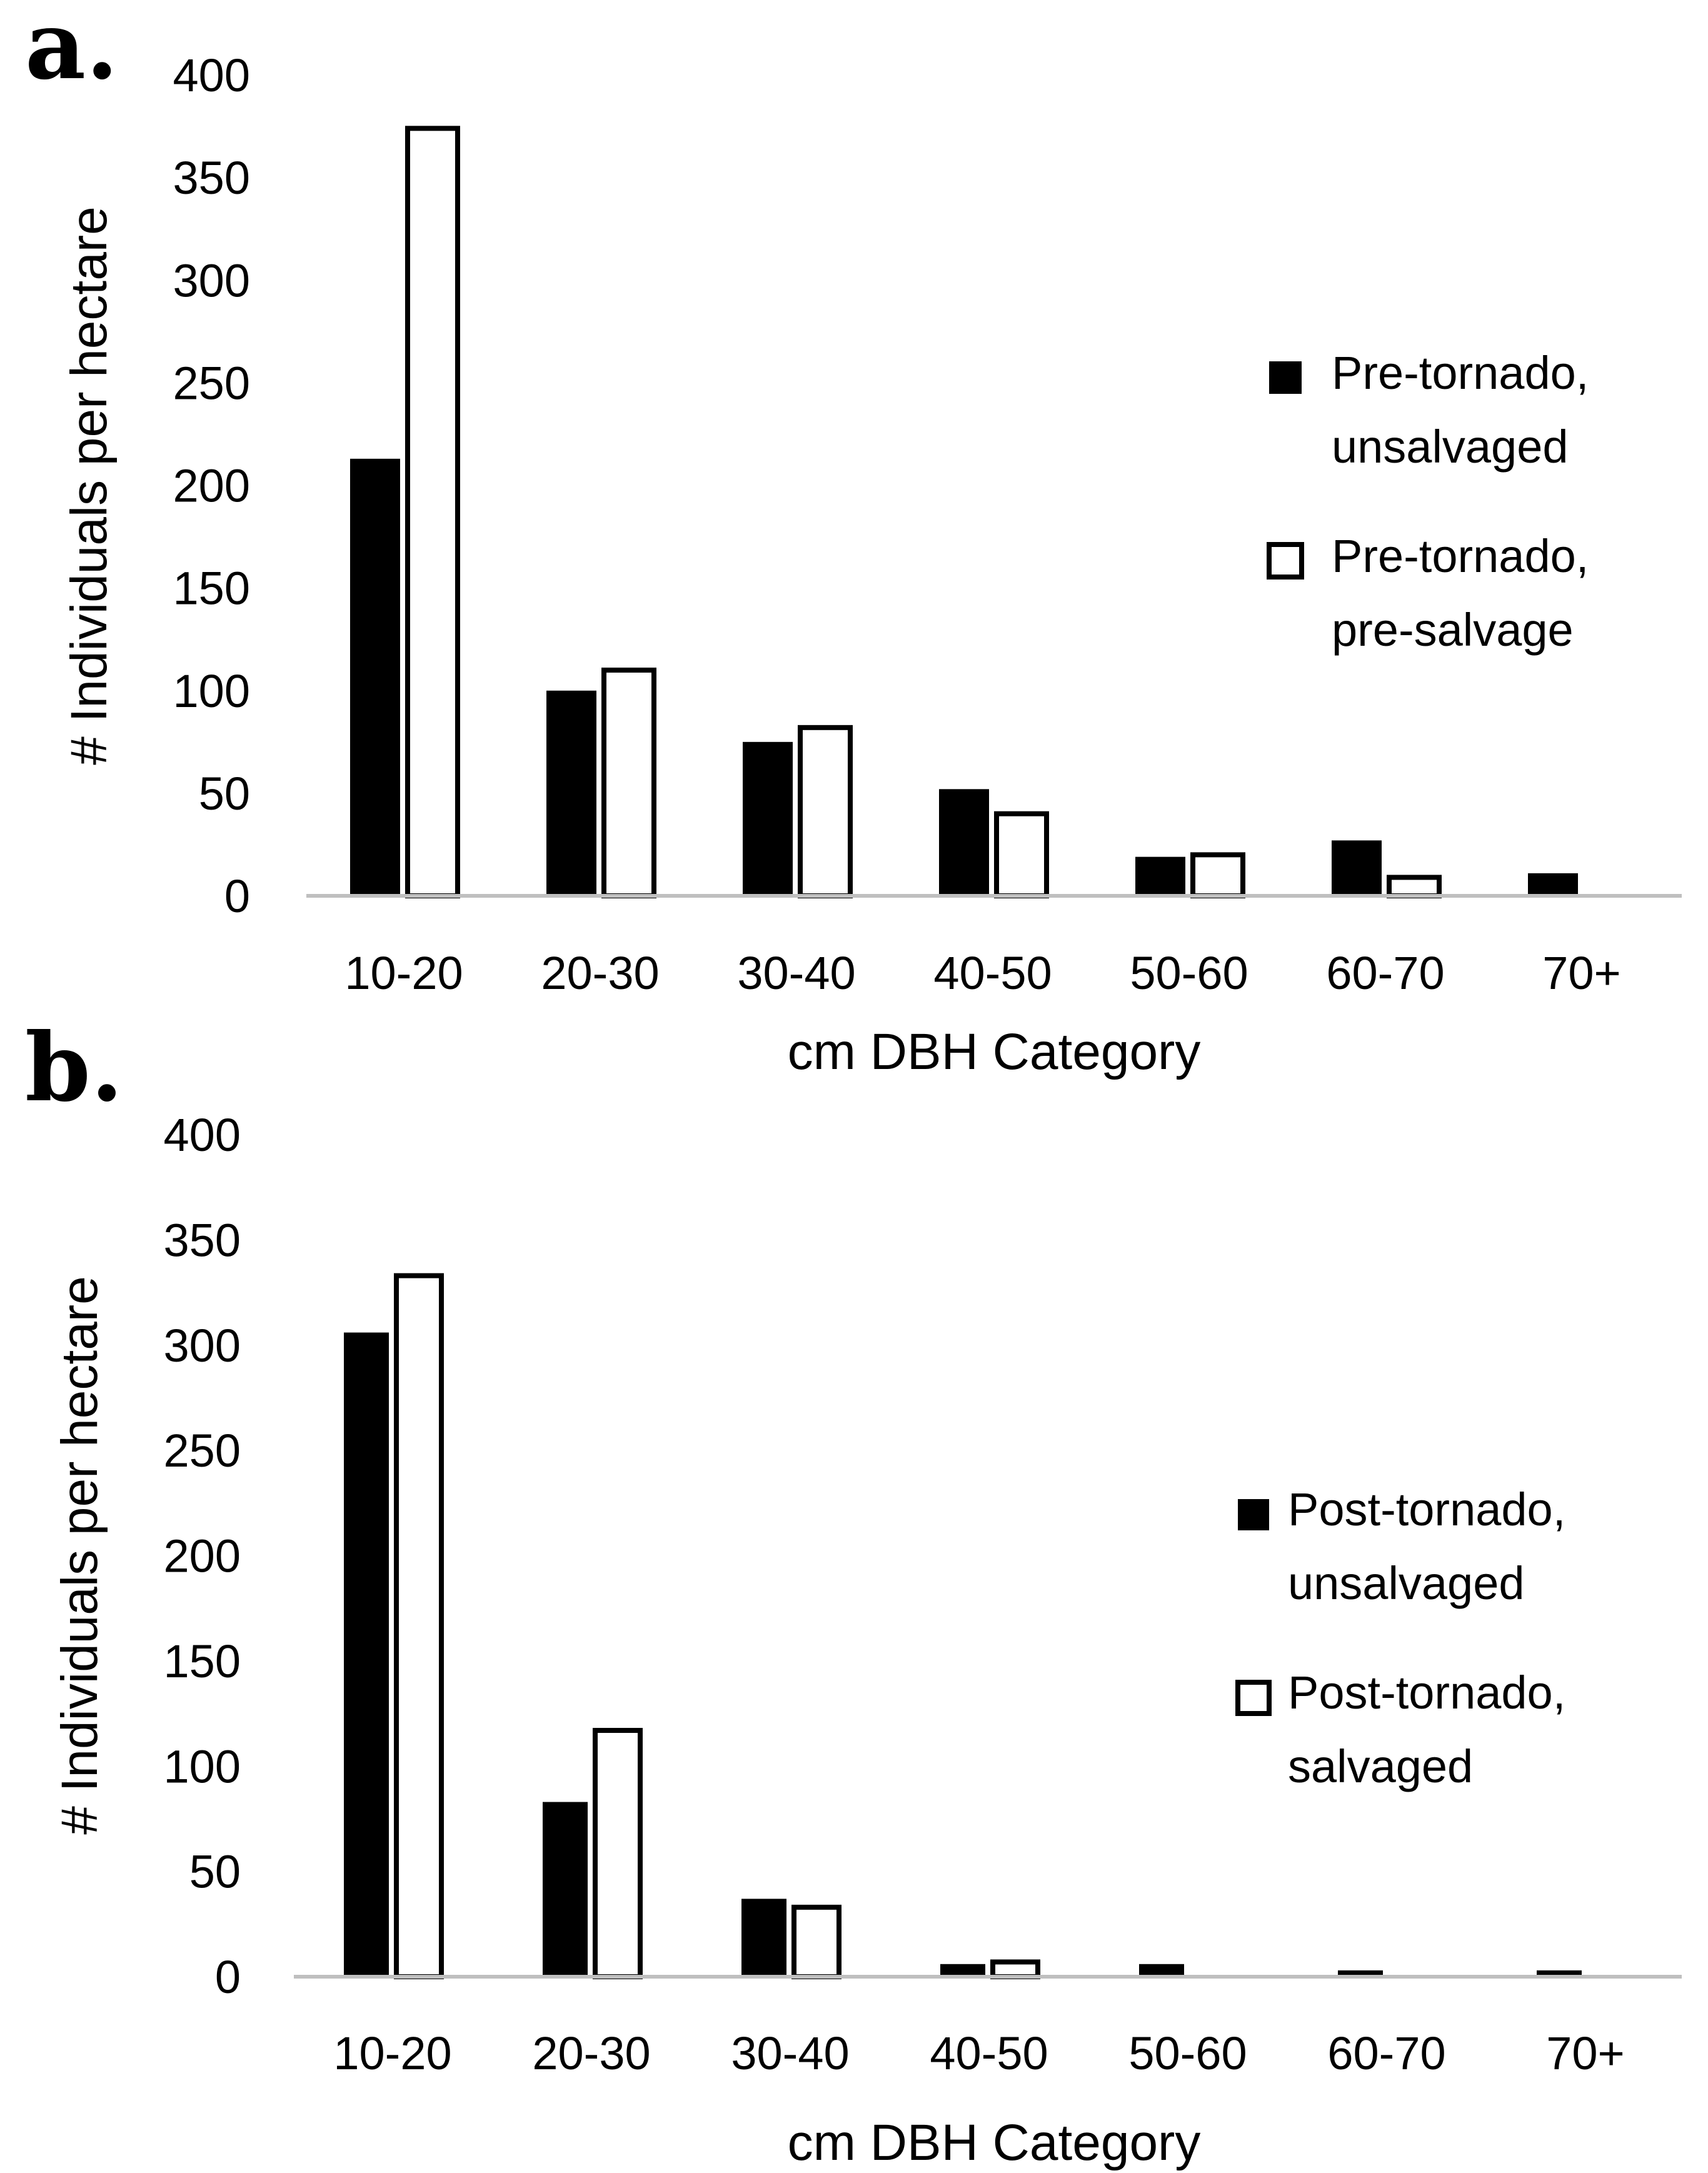  Describe the element at coordinates (71, 50) in the screenshot. I see `panel-label: a.` at that location.